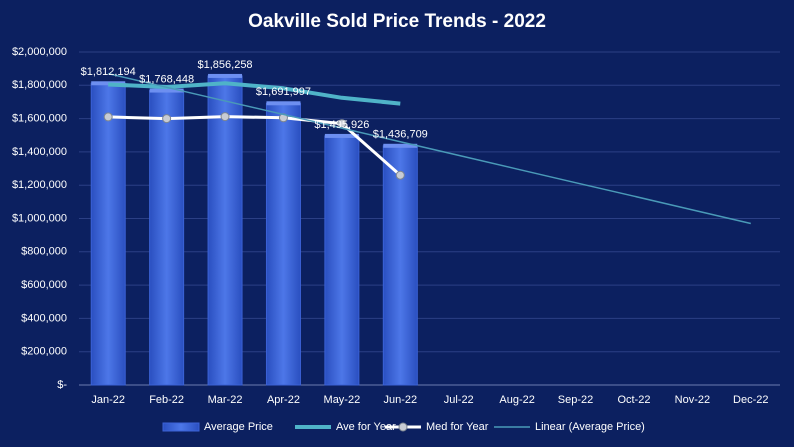  I want to click on legend-label: Average Price, so click(238, 427).